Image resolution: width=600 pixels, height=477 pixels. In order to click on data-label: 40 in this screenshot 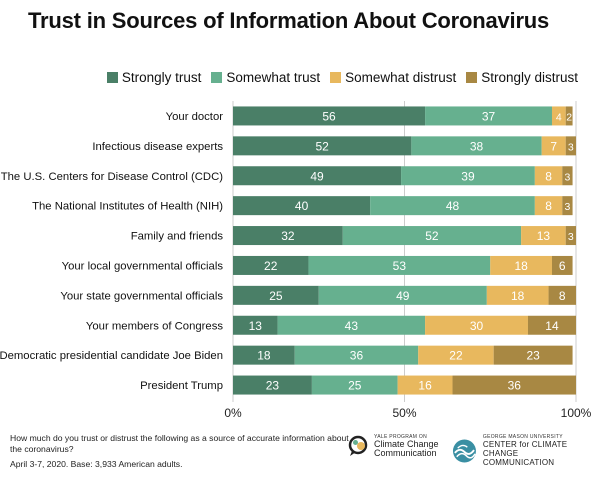, I will do `click(302, 206)`.